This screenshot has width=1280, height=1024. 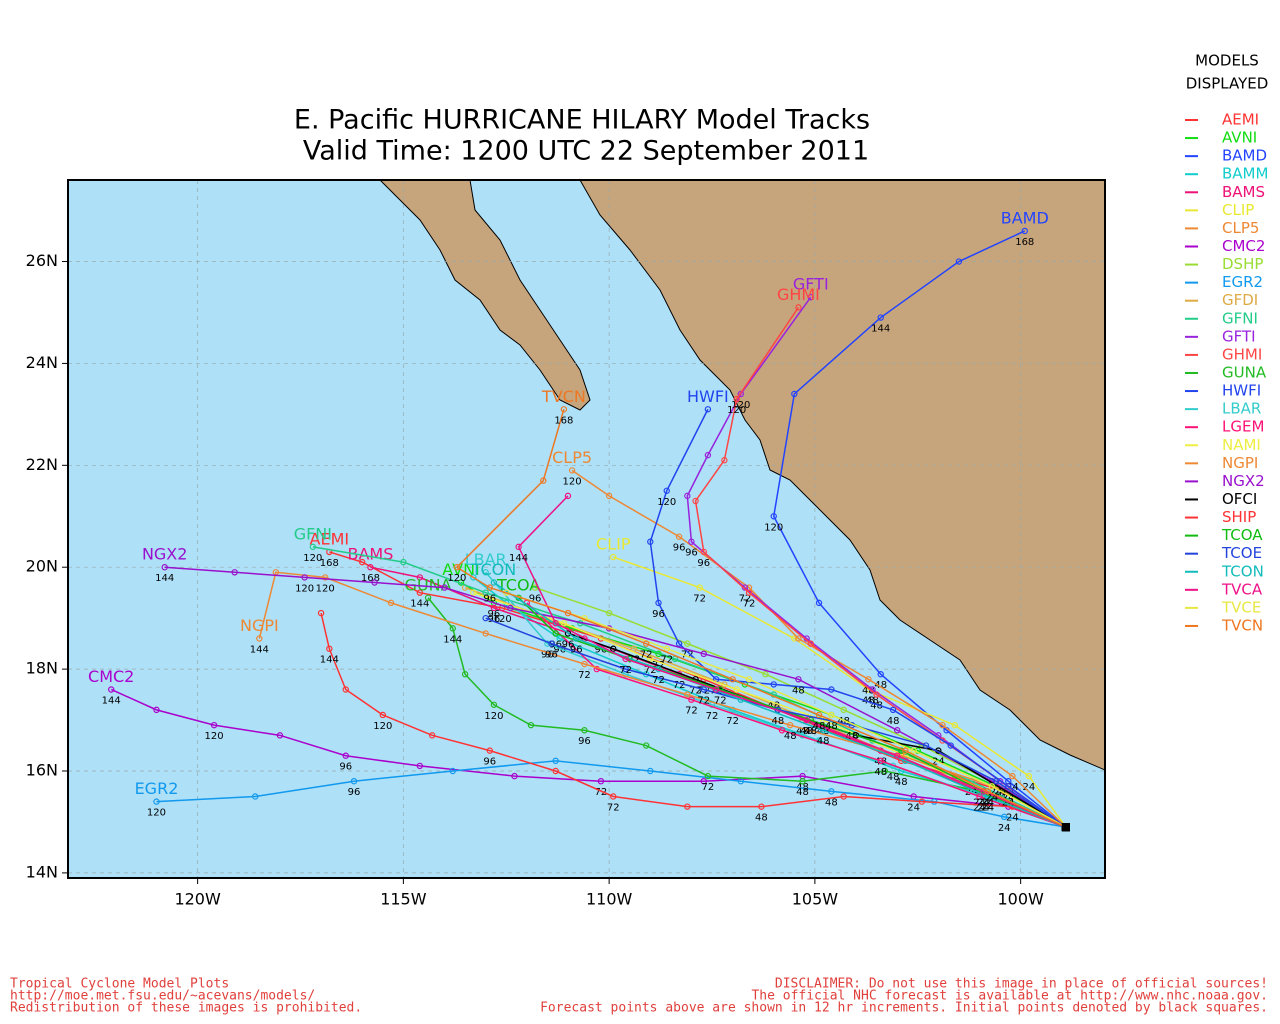 I want to click on hour-label: 144, so click(x=164, y=578).